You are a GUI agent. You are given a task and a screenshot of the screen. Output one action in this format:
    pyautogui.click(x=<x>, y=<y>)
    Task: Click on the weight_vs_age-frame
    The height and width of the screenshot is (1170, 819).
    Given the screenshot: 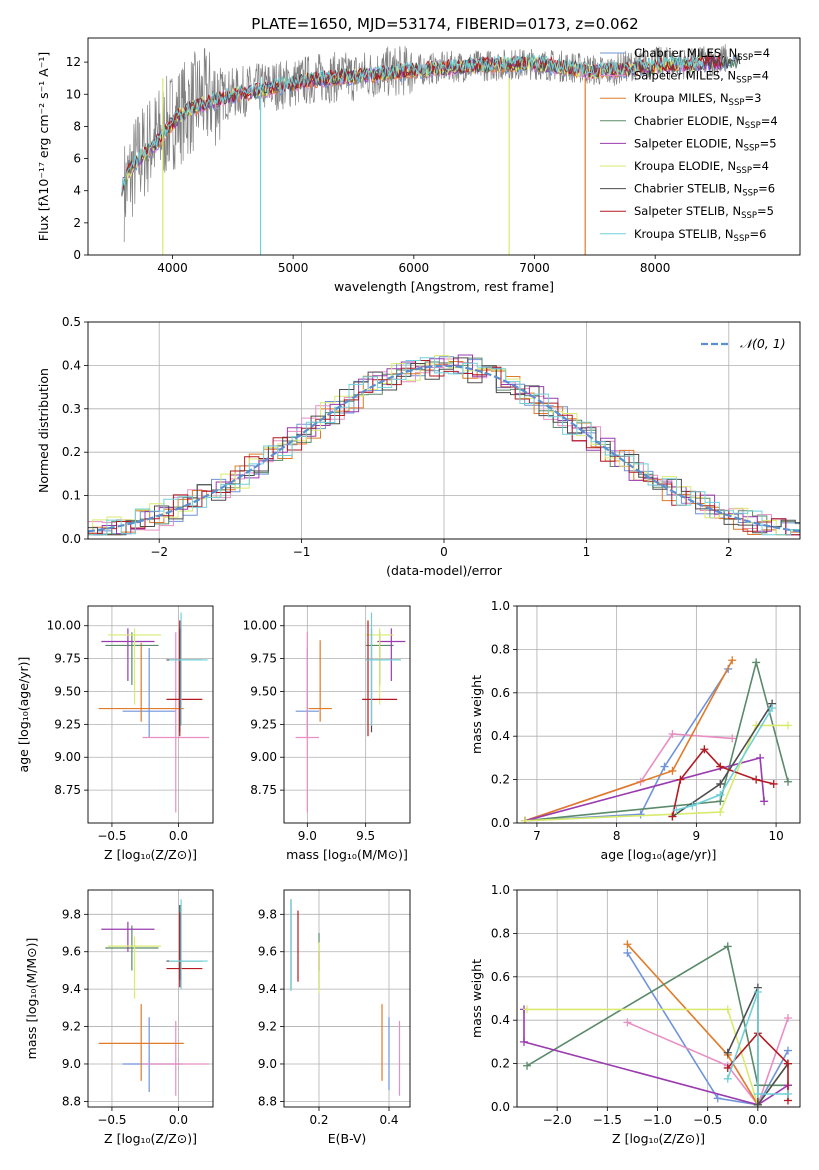 What is the action you would take?
    pyautogui.click(x=658, y=714)
    